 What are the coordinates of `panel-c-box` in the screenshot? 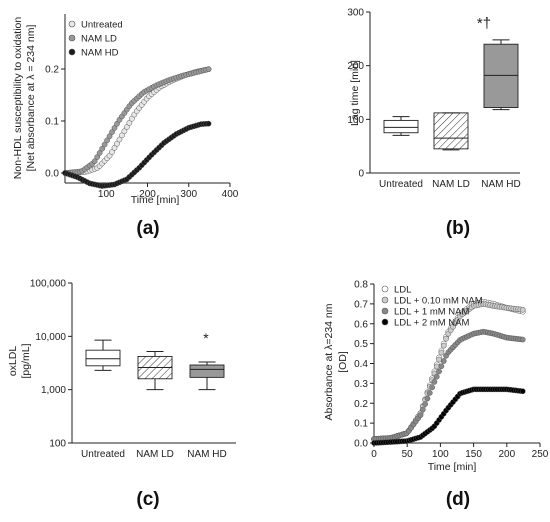 It's located at (103, 358).